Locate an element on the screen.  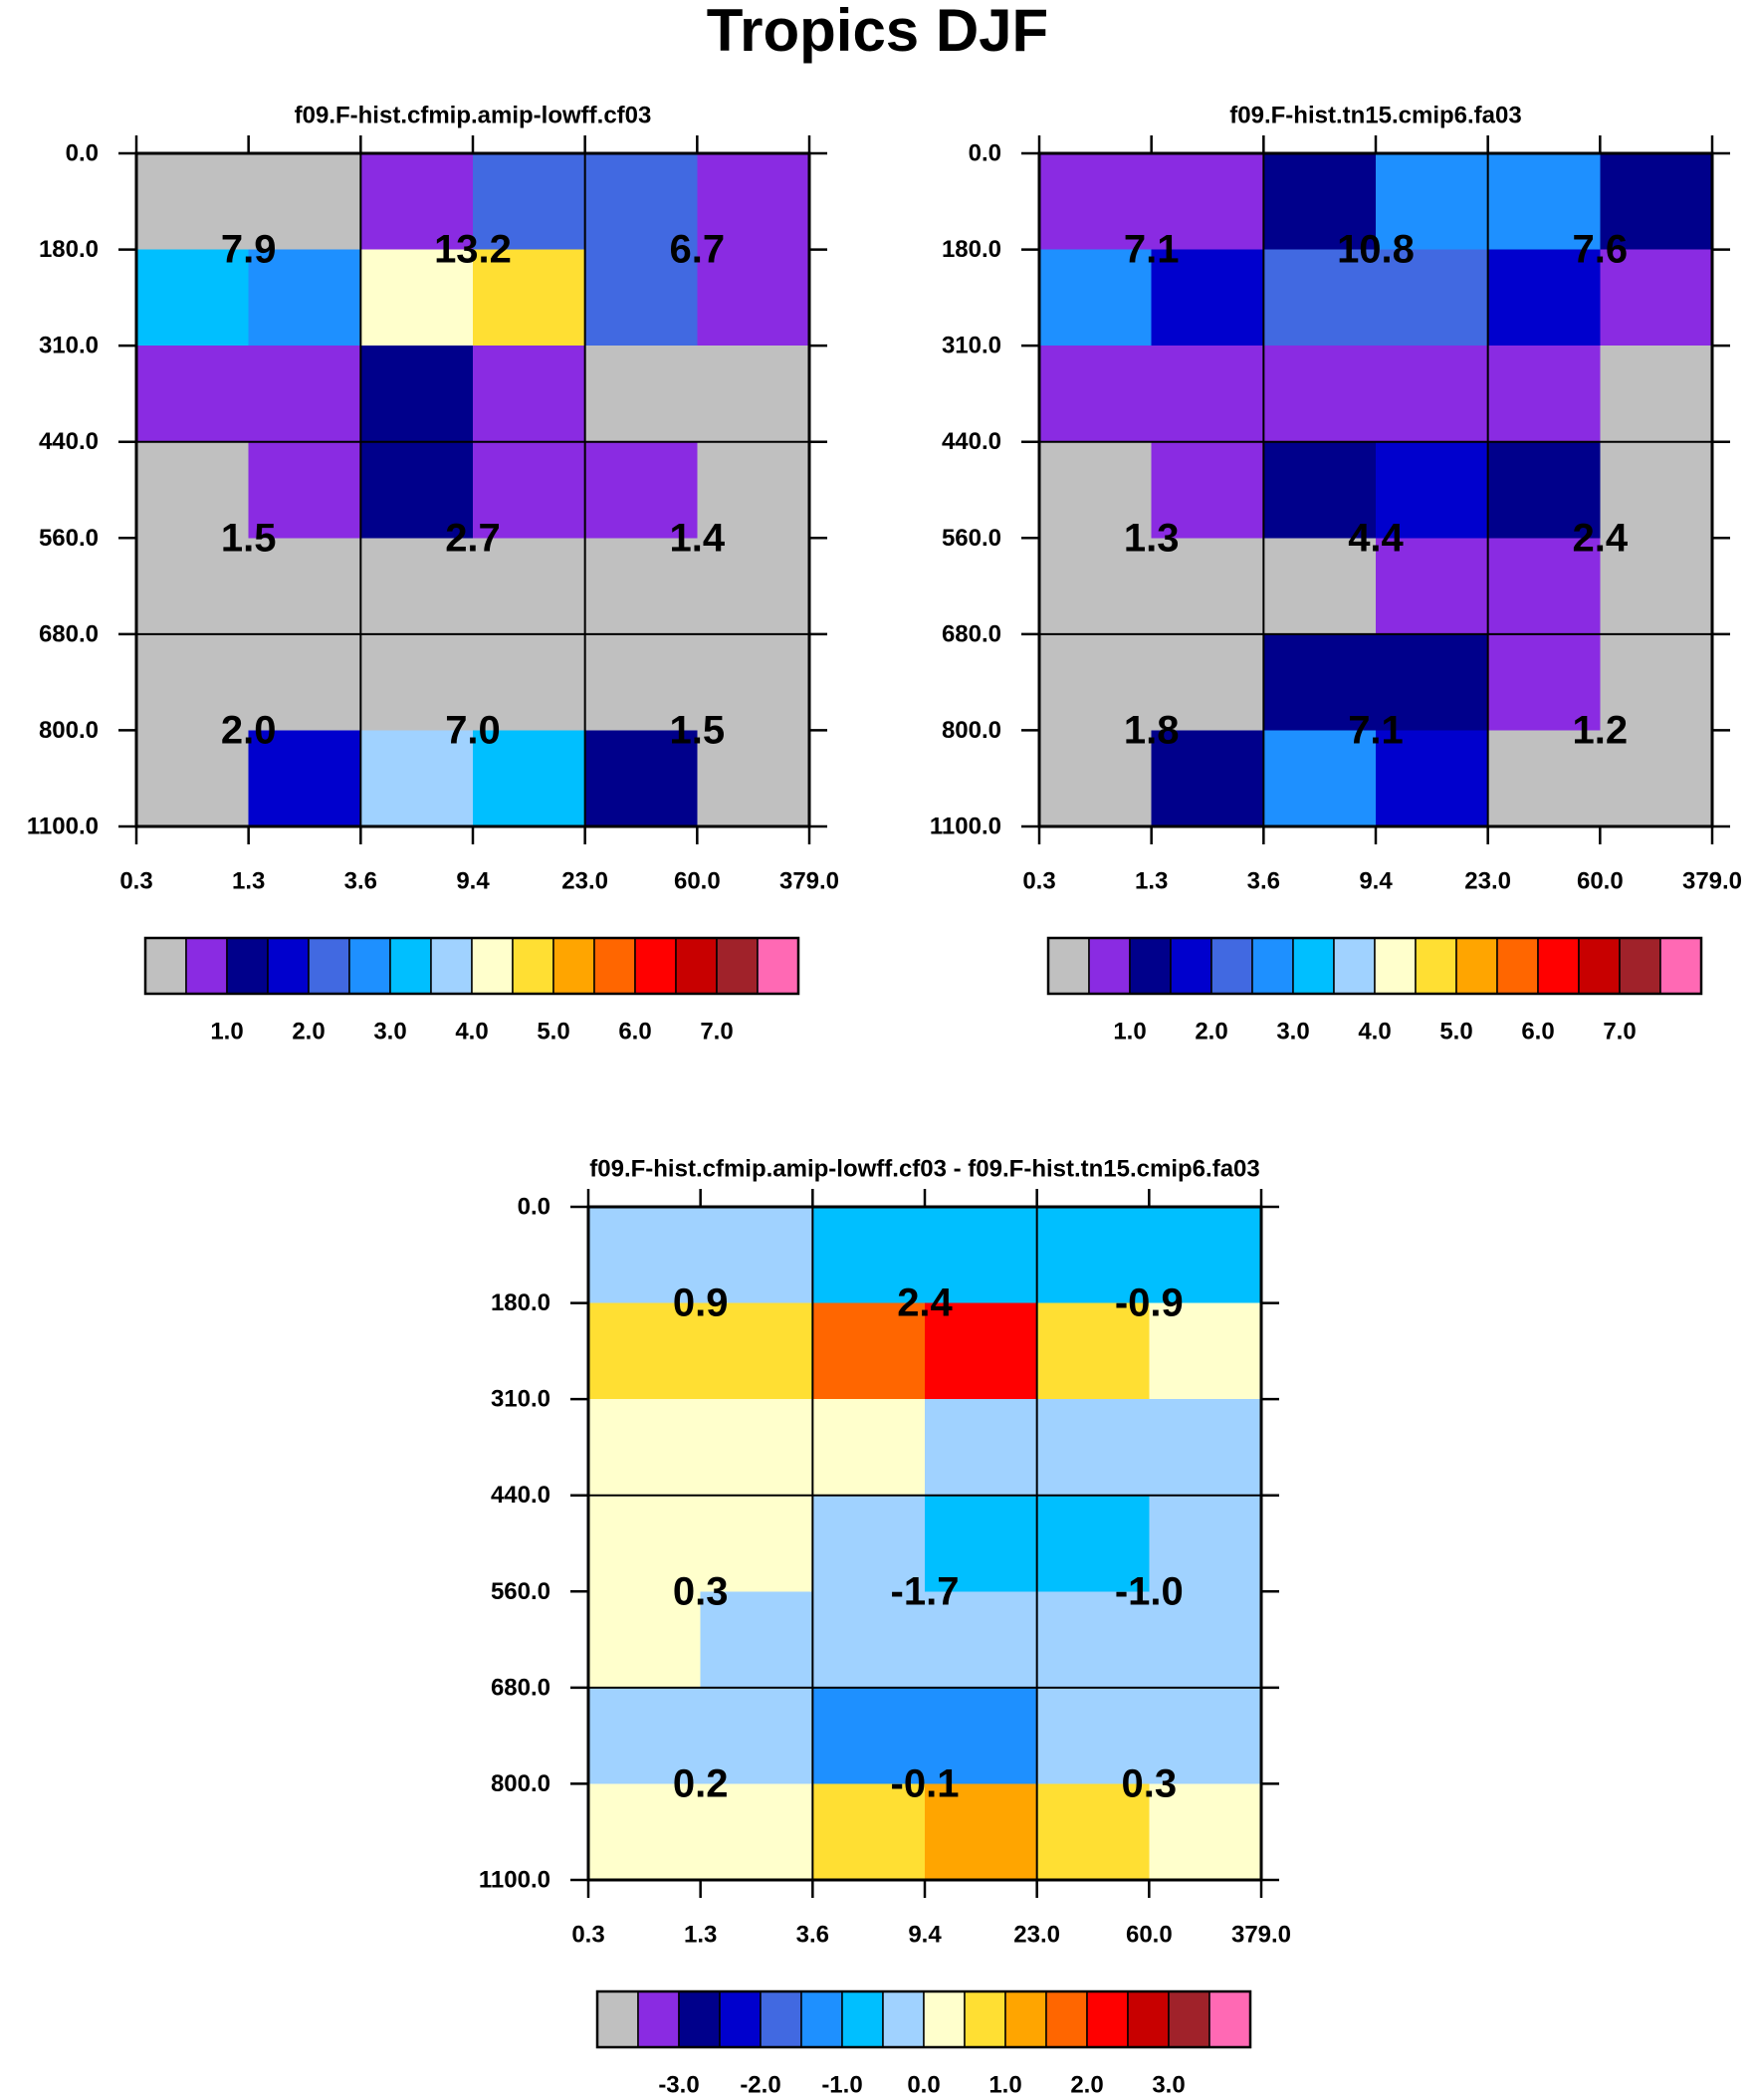
colorbar-label: 5.0 is located at coordinates (553, 1032).